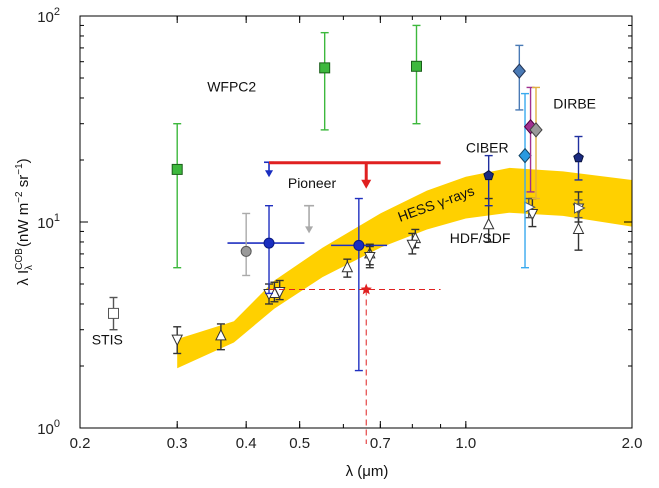  I want to click on x-tick-label: 0.7, so click(380, 443).